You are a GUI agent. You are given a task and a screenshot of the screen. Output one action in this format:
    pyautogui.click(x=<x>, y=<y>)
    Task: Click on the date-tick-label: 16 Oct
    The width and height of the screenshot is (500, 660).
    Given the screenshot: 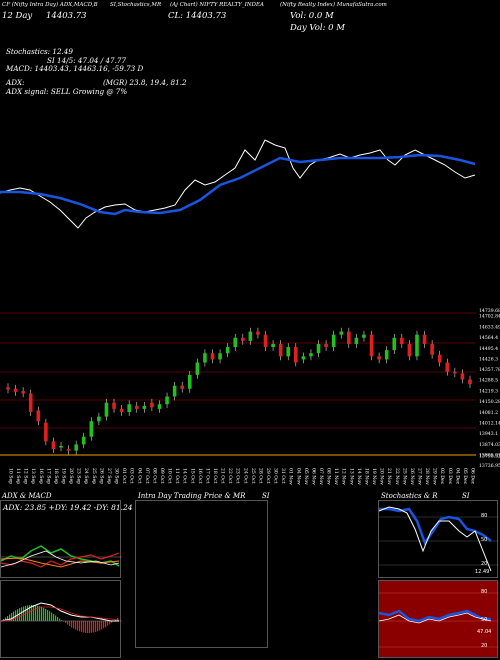 What is the action you would take?
    pyautogui.click(x=200, y=476)
    